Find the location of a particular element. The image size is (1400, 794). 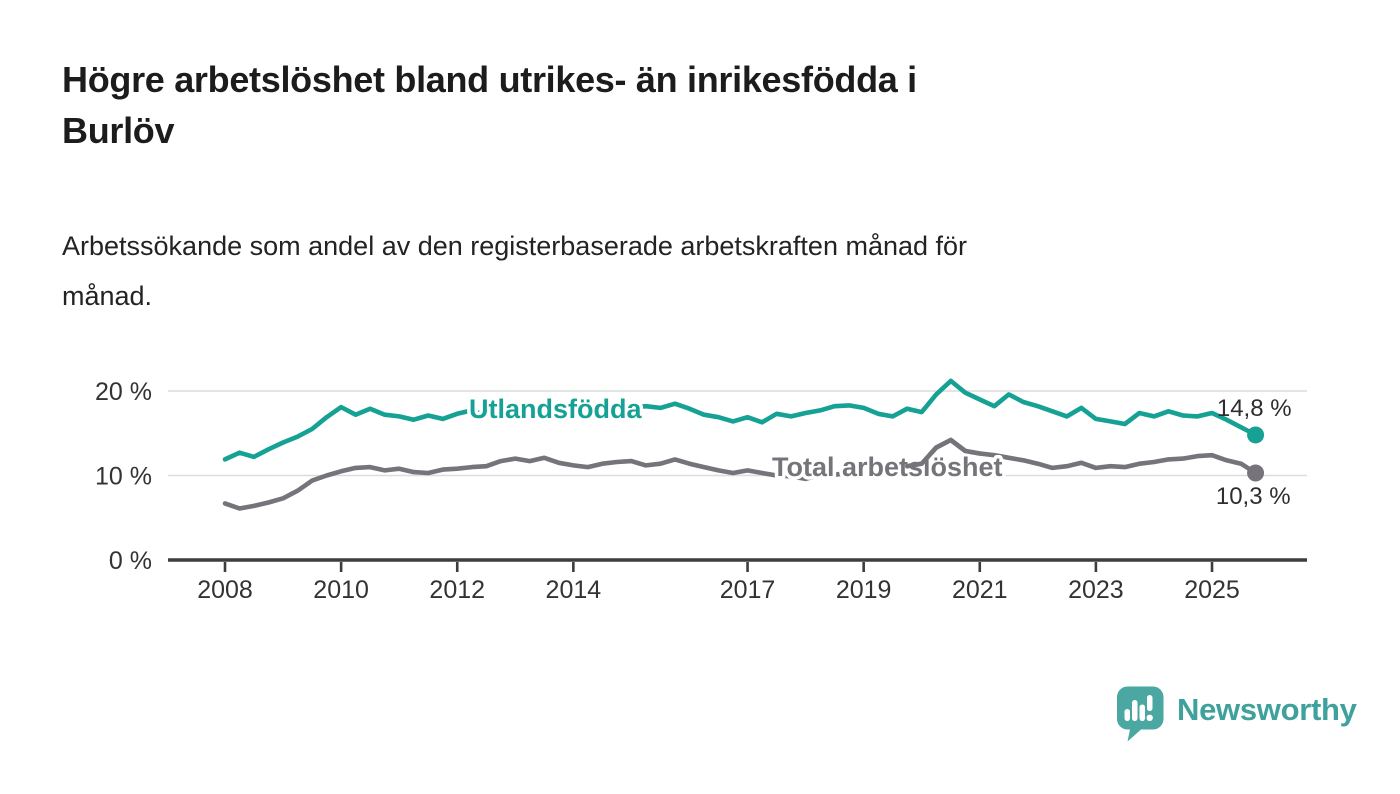

newsworthy-logo-text: Newsworthy is located at coordinates (1267, 709).